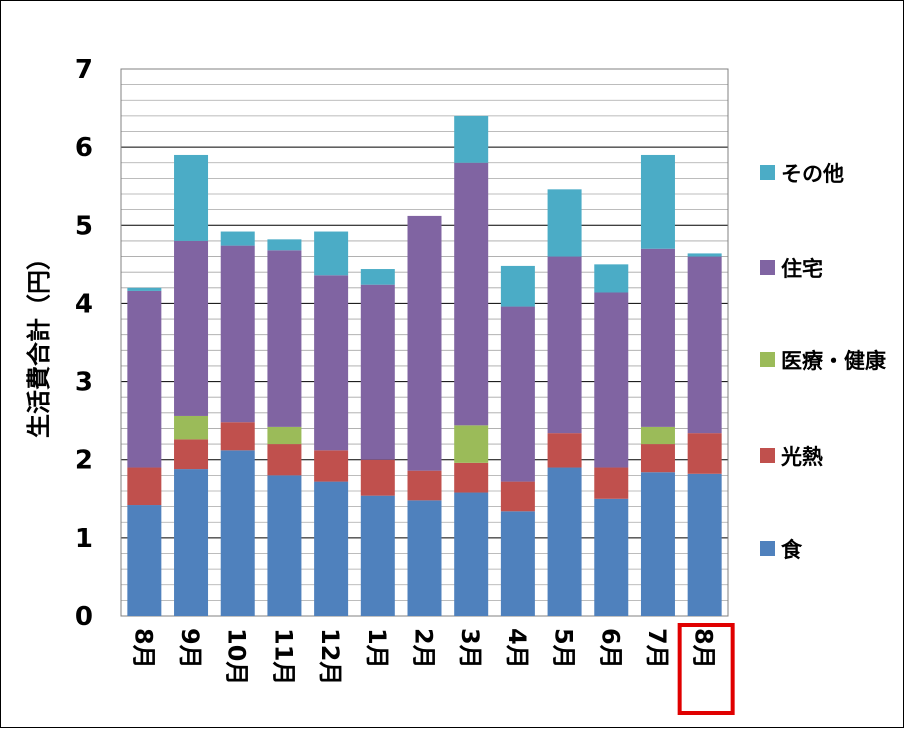 The width and height of the screenshot is (904, 729). Describe the element at coordinates (564, 648) in the screenshot. I see `x-tick-label: 5月` at that location.